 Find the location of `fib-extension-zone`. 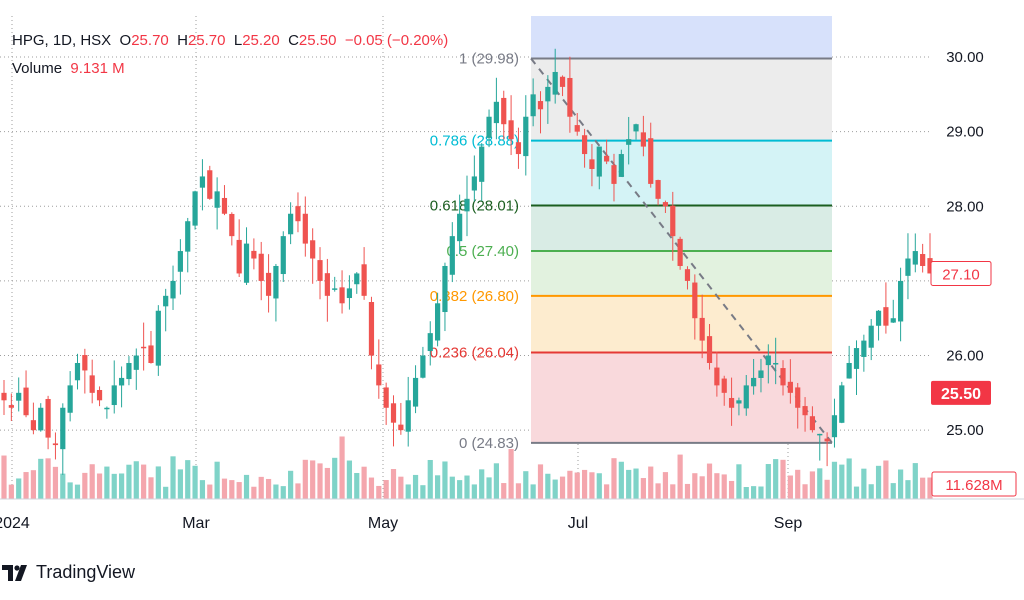

fib-extension-zone is located at coordinates (681, 37).